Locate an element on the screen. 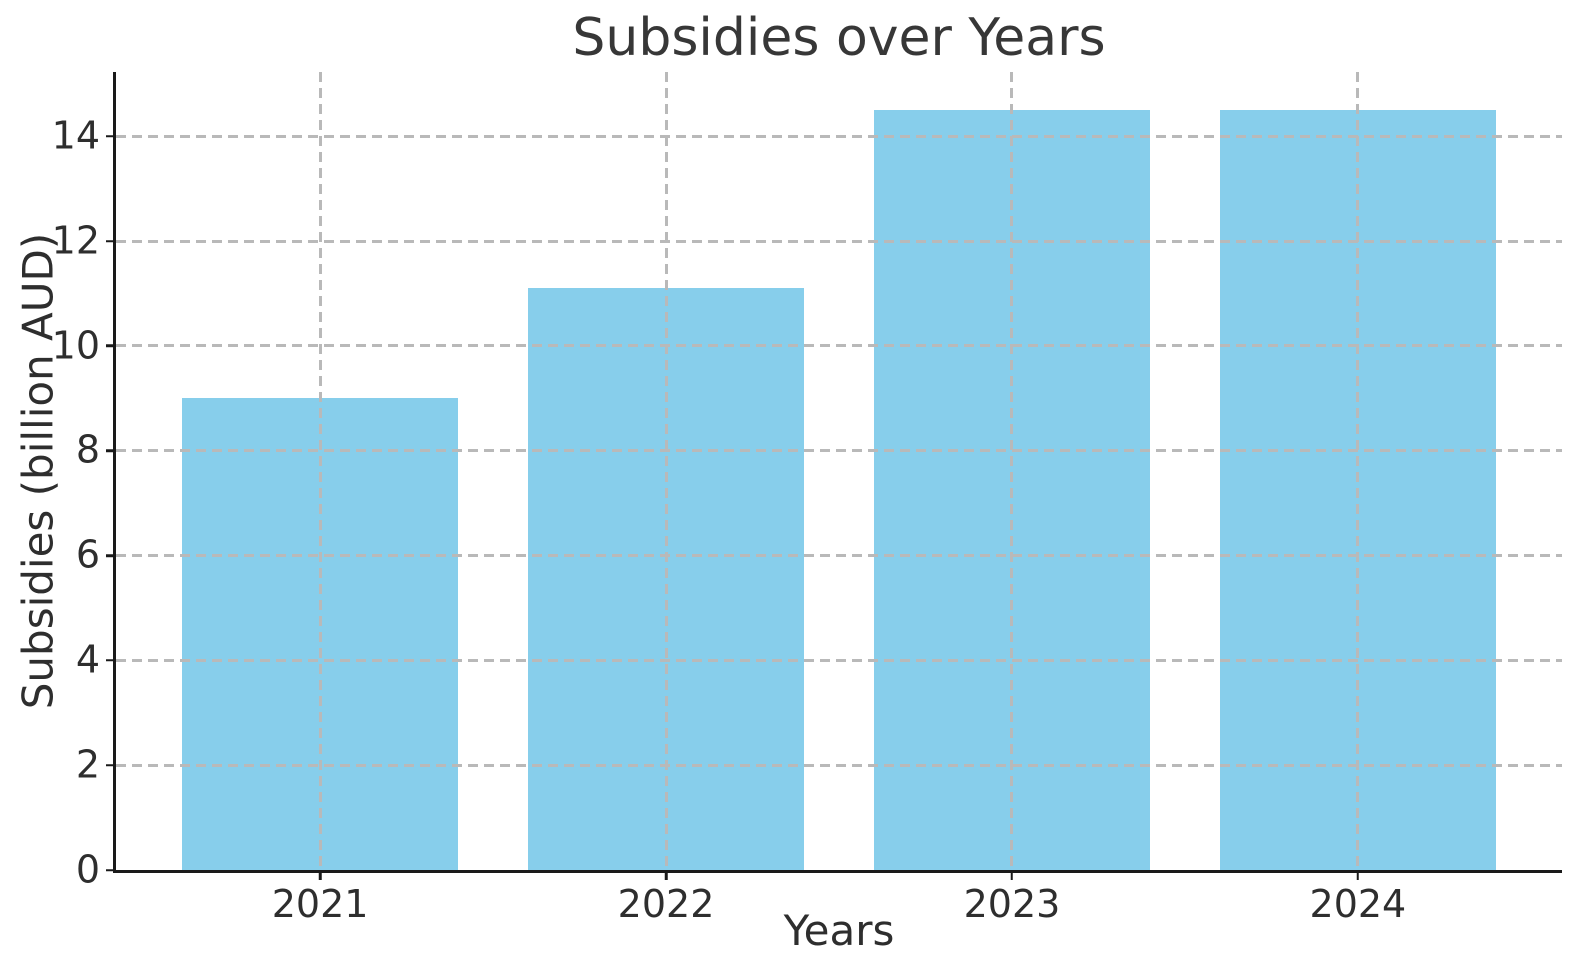 This screenshot has height=980, width=1580. x-axis-spine is located at coordinates (837, 871).